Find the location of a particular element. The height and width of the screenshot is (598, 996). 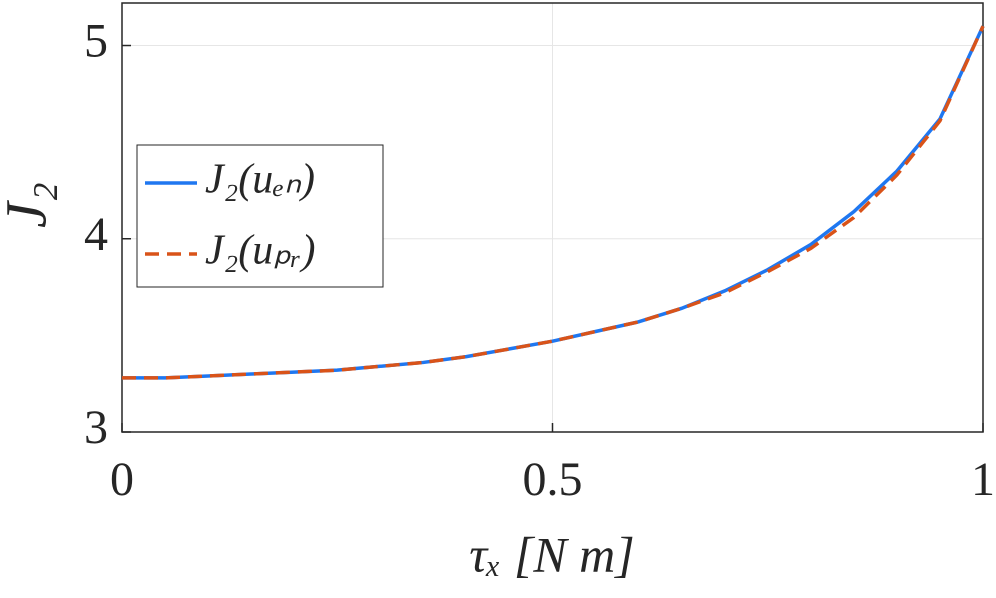

x-tick-label: 0 is located at coordinates (122, 479).